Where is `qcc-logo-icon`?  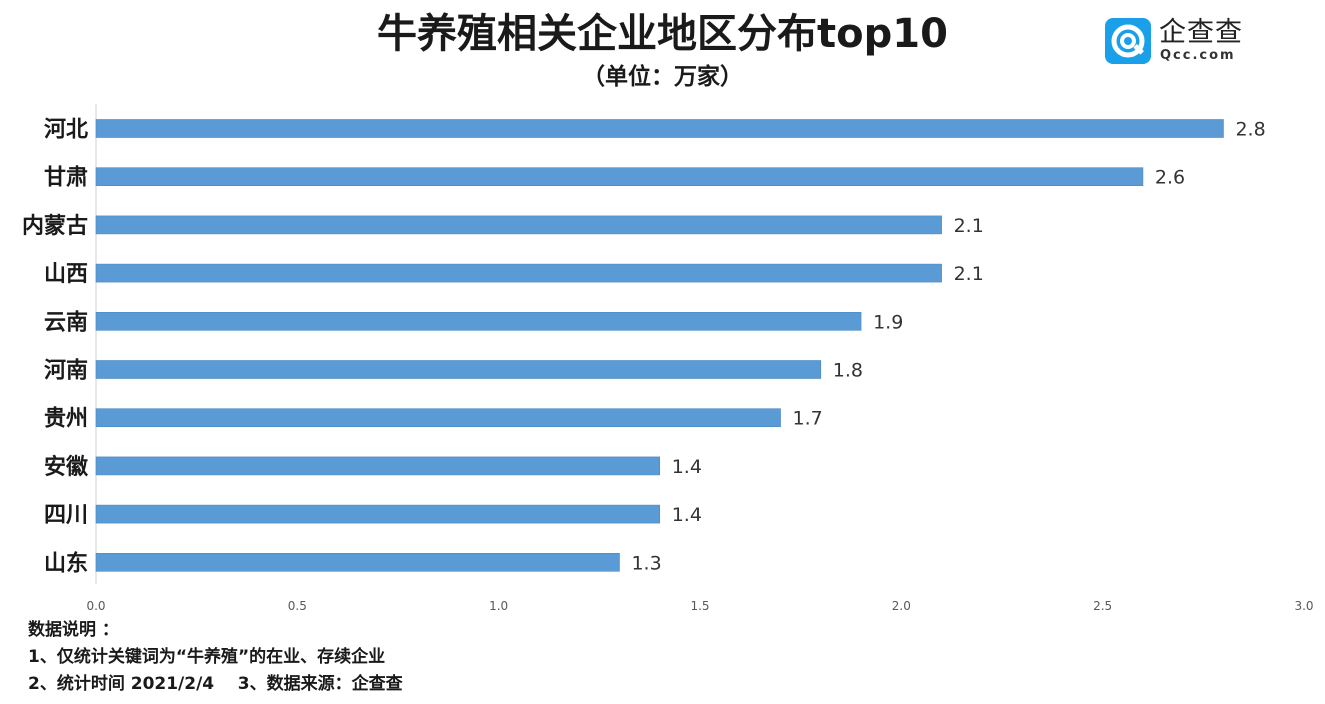
qcc-logo-icon is located at coordinates (1128, 41).